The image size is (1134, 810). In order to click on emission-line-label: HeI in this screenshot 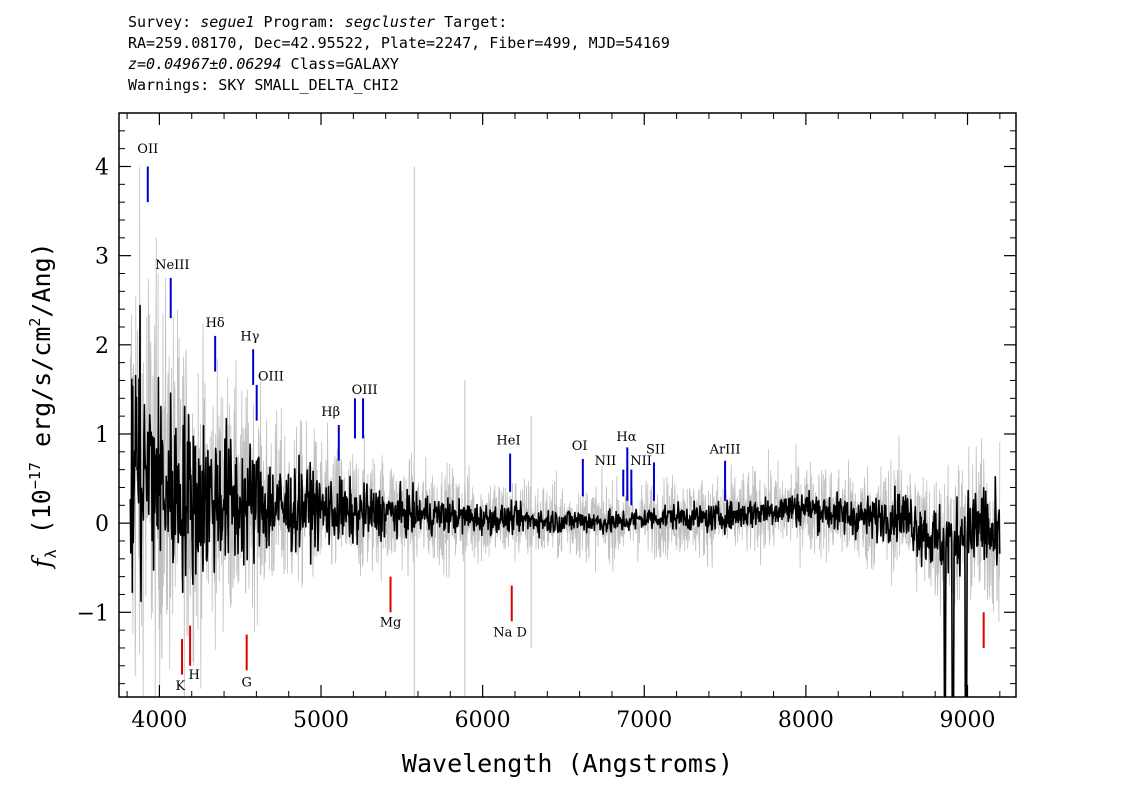, I will do `click(508, 441)`.